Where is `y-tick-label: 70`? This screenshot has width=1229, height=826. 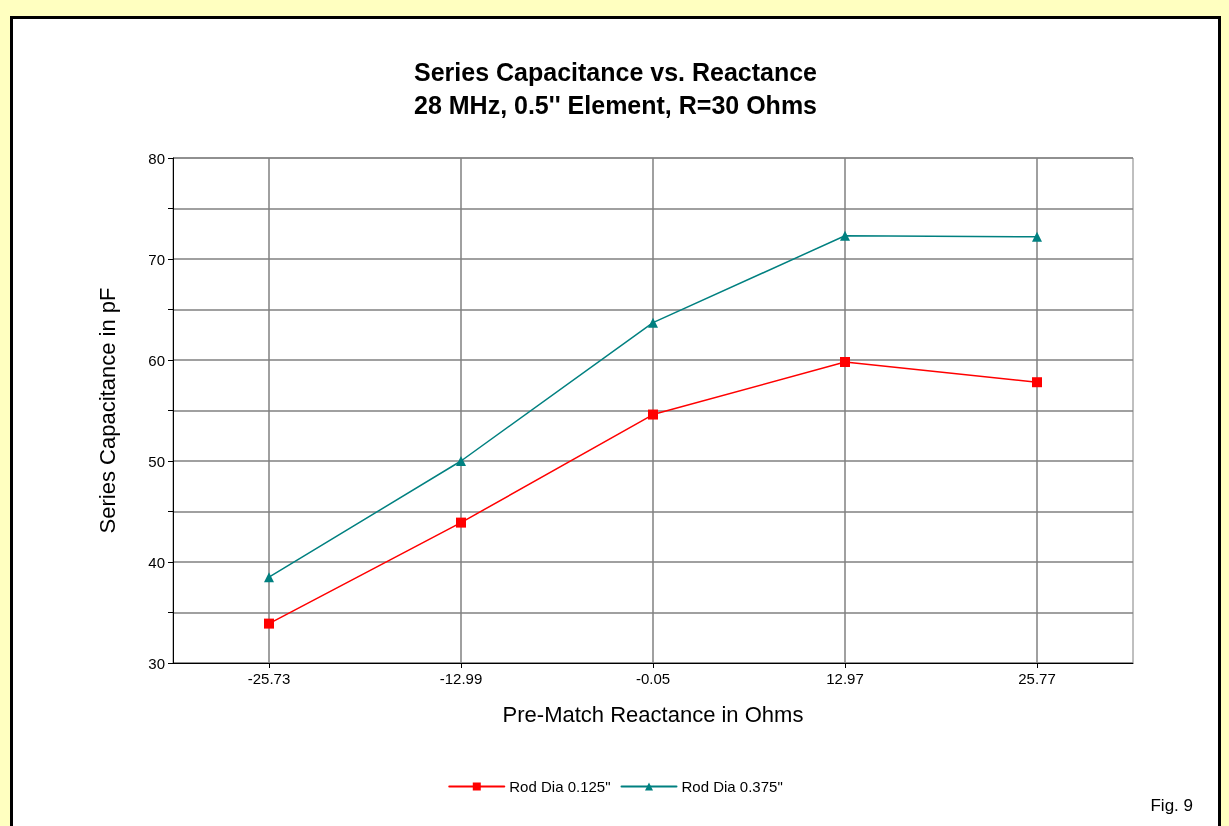 y-tick-label: 70 is located at coordinates (156, 259).